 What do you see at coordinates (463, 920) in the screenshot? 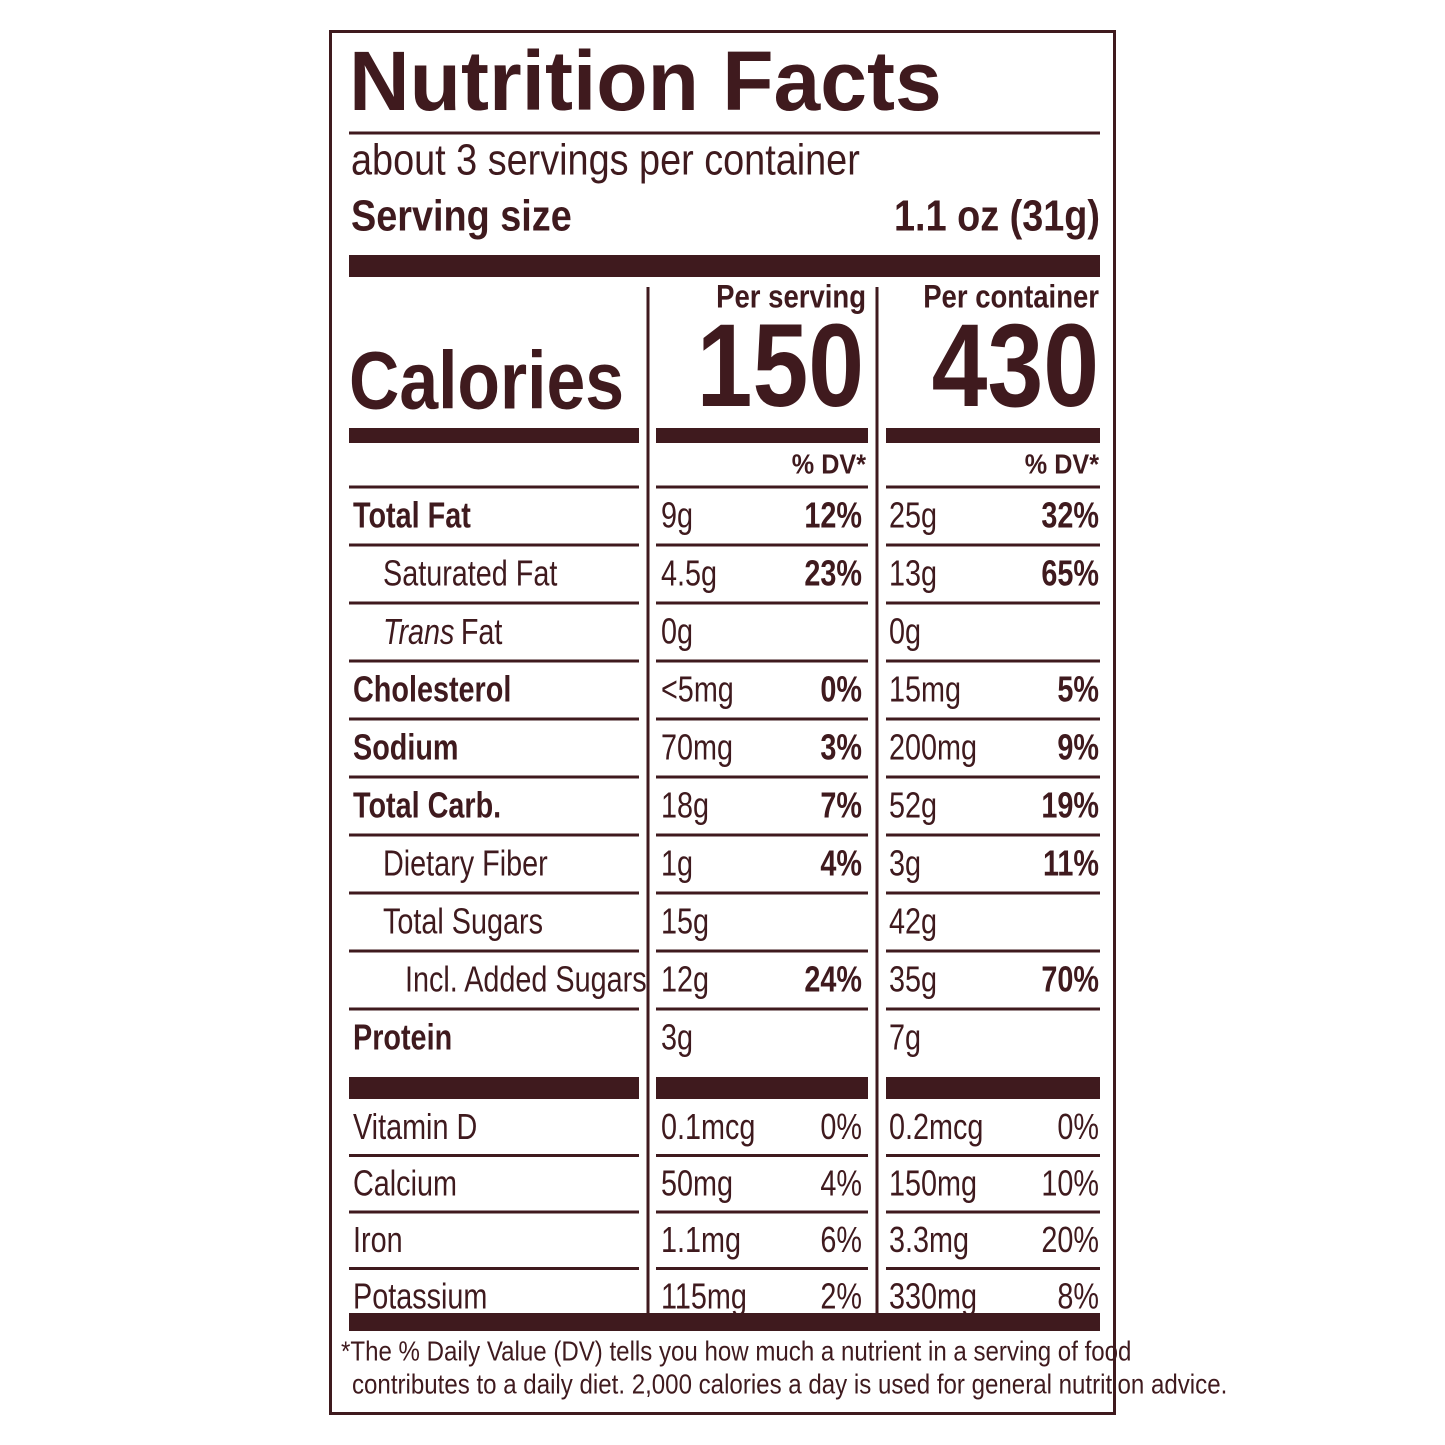
I see `nutrient-name: Total Sugars` at bounding box center [463, 920].